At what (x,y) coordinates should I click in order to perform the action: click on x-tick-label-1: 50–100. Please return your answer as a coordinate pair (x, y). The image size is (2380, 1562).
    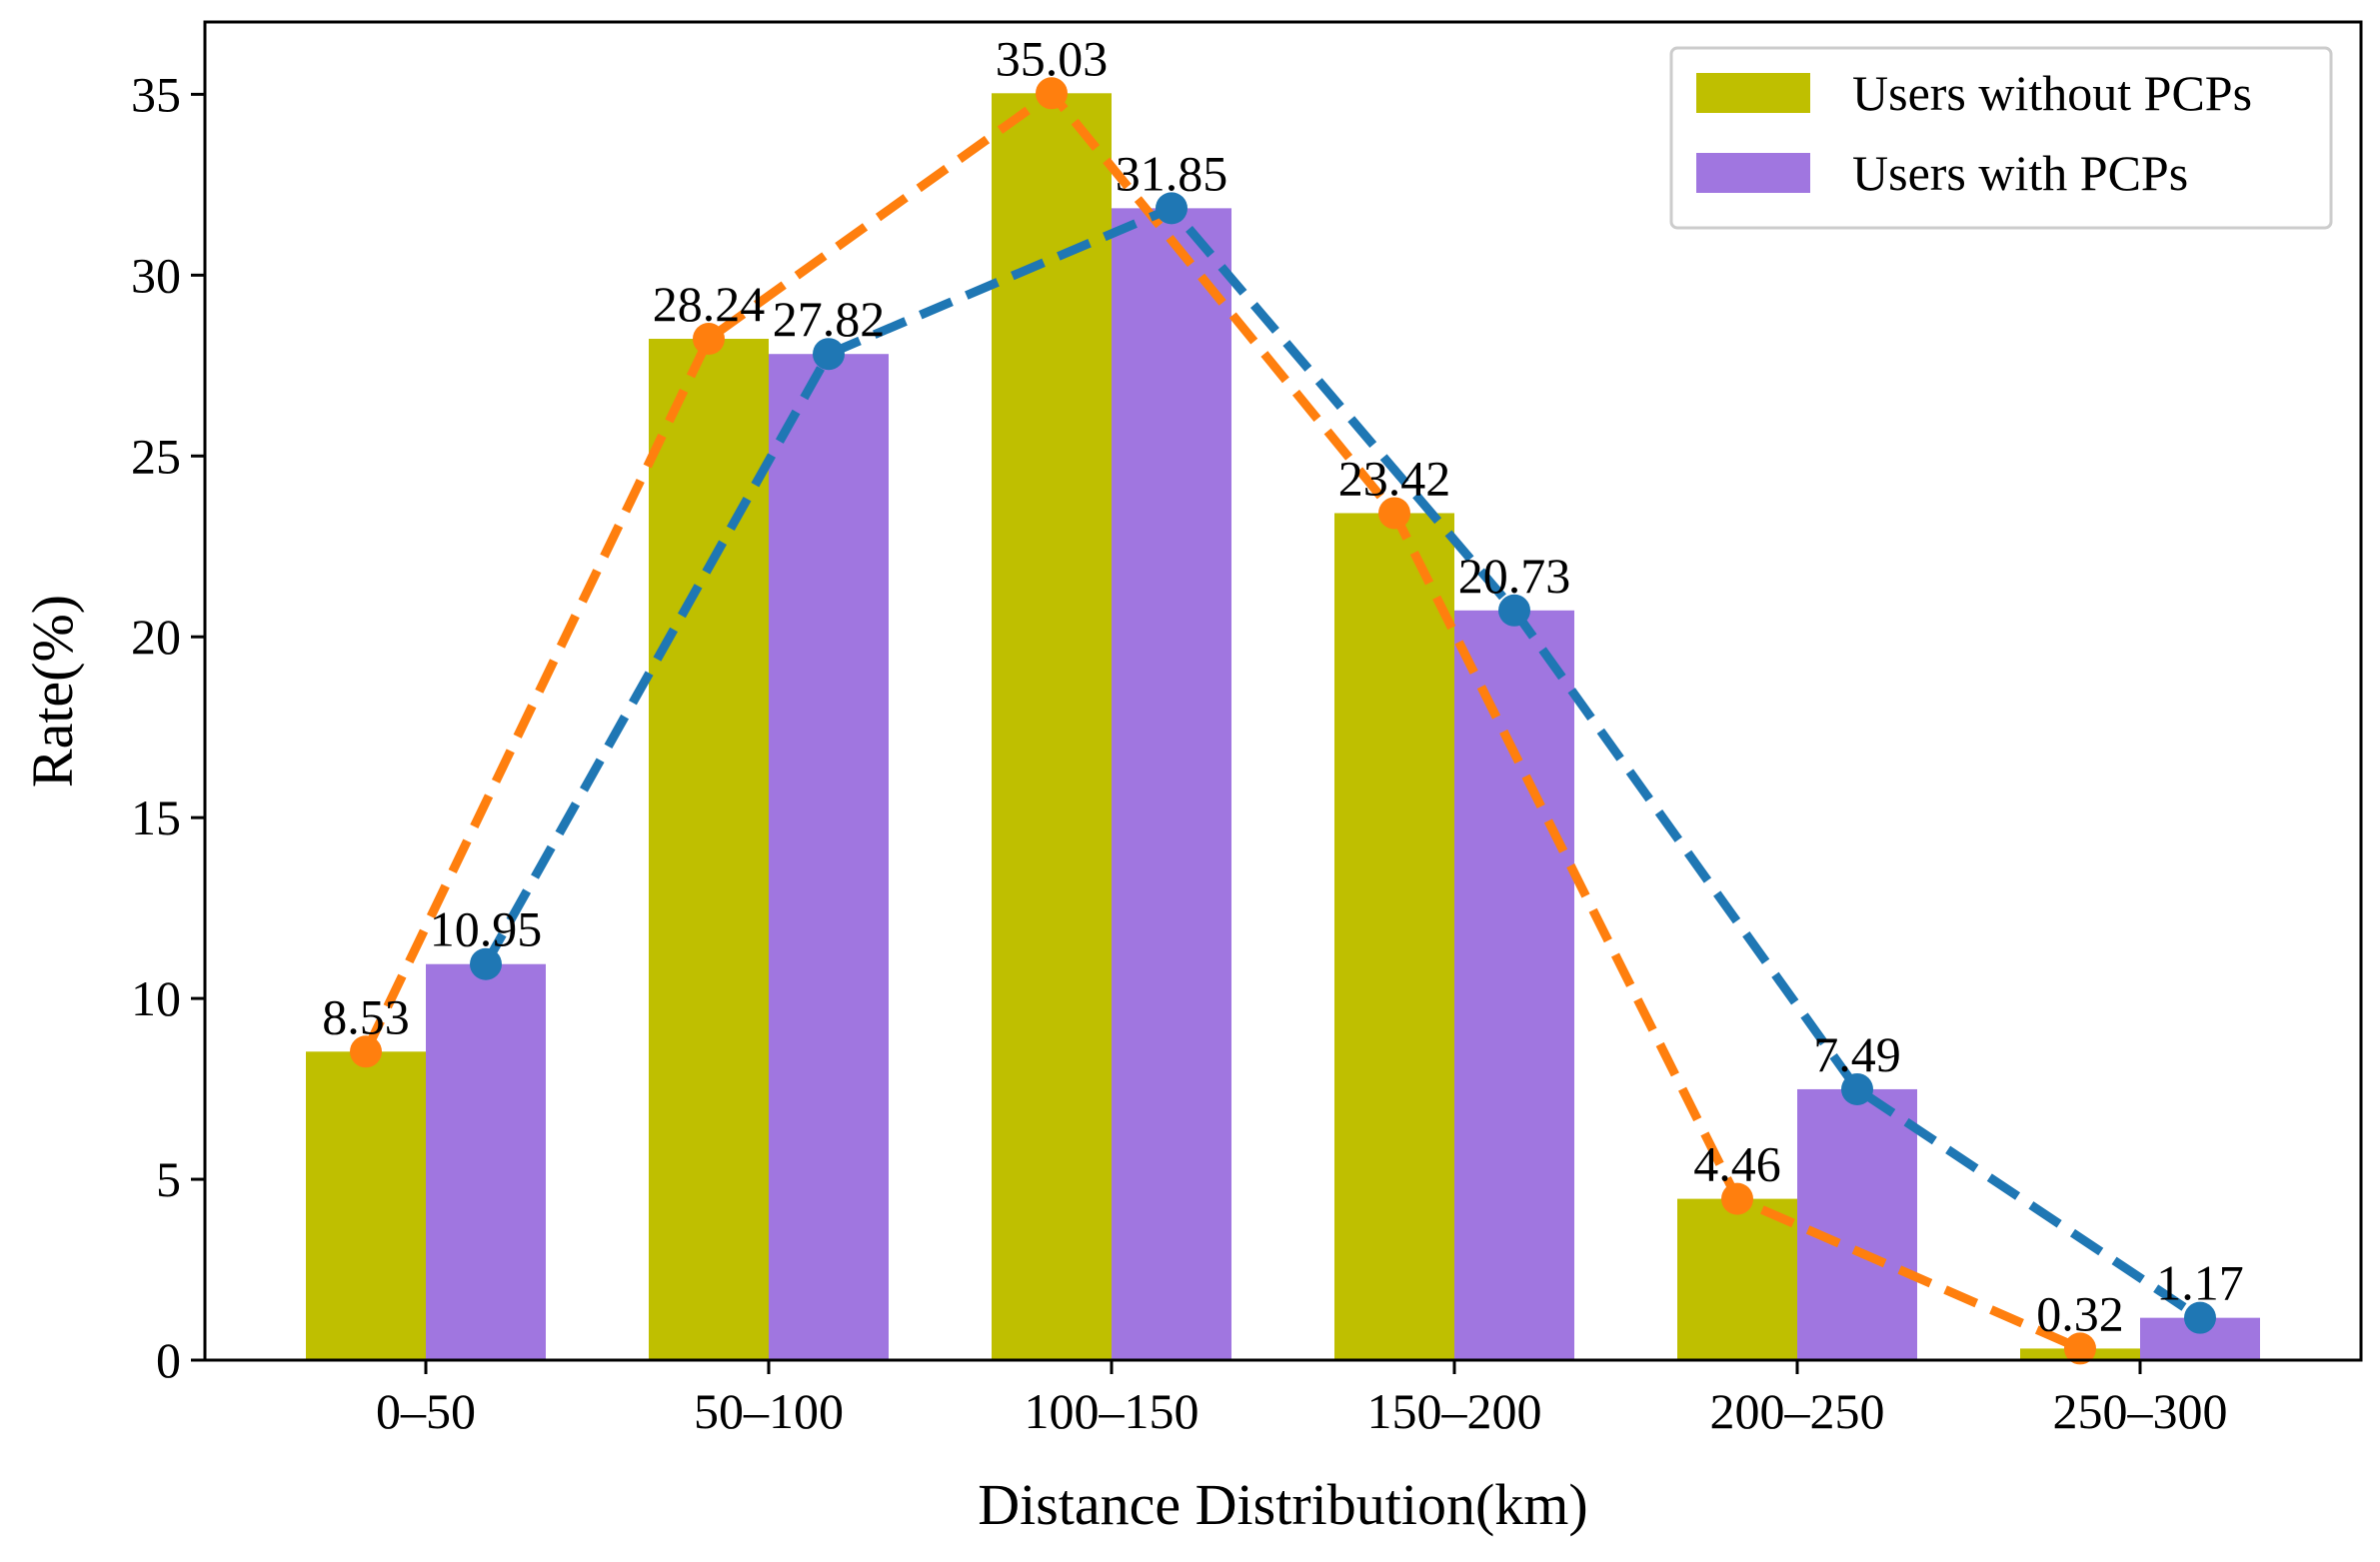
    Looking at the image, I should click on (769, 1411).